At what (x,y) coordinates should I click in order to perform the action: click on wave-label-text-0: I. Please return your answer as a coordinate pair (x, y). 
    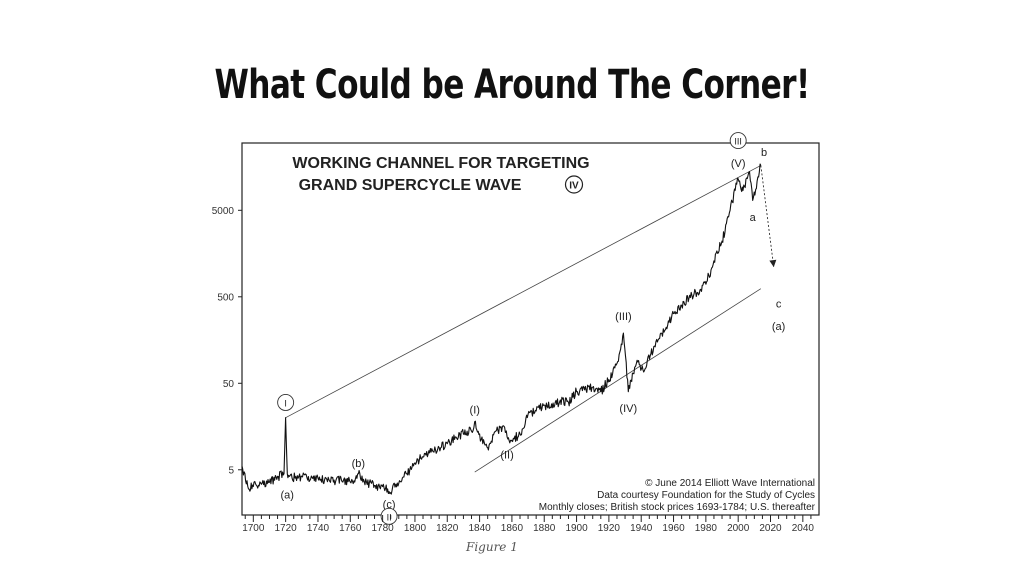
    Looking at the image, I should click on (285, 403).